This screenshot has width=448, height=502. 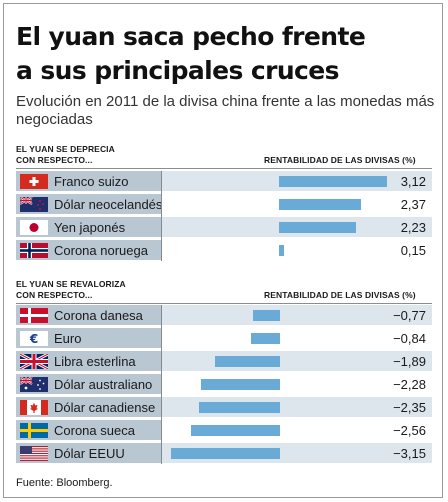 I want to click on chart-row: Libra esterlina −1,89, so click(x=224, y=361).